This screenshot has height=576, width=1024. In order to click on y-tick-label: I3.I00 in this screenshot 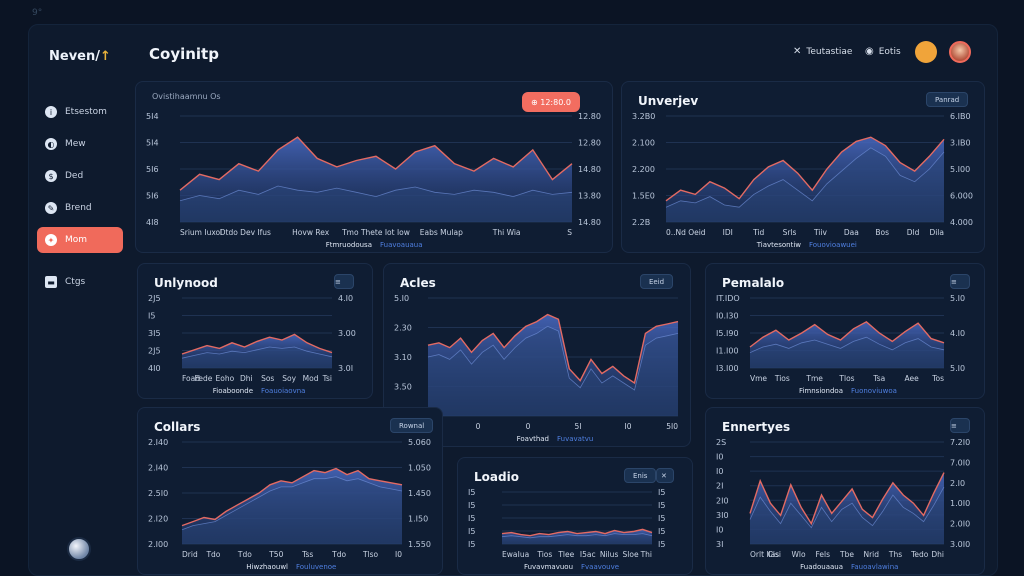, I will do `click(727, 368)`.